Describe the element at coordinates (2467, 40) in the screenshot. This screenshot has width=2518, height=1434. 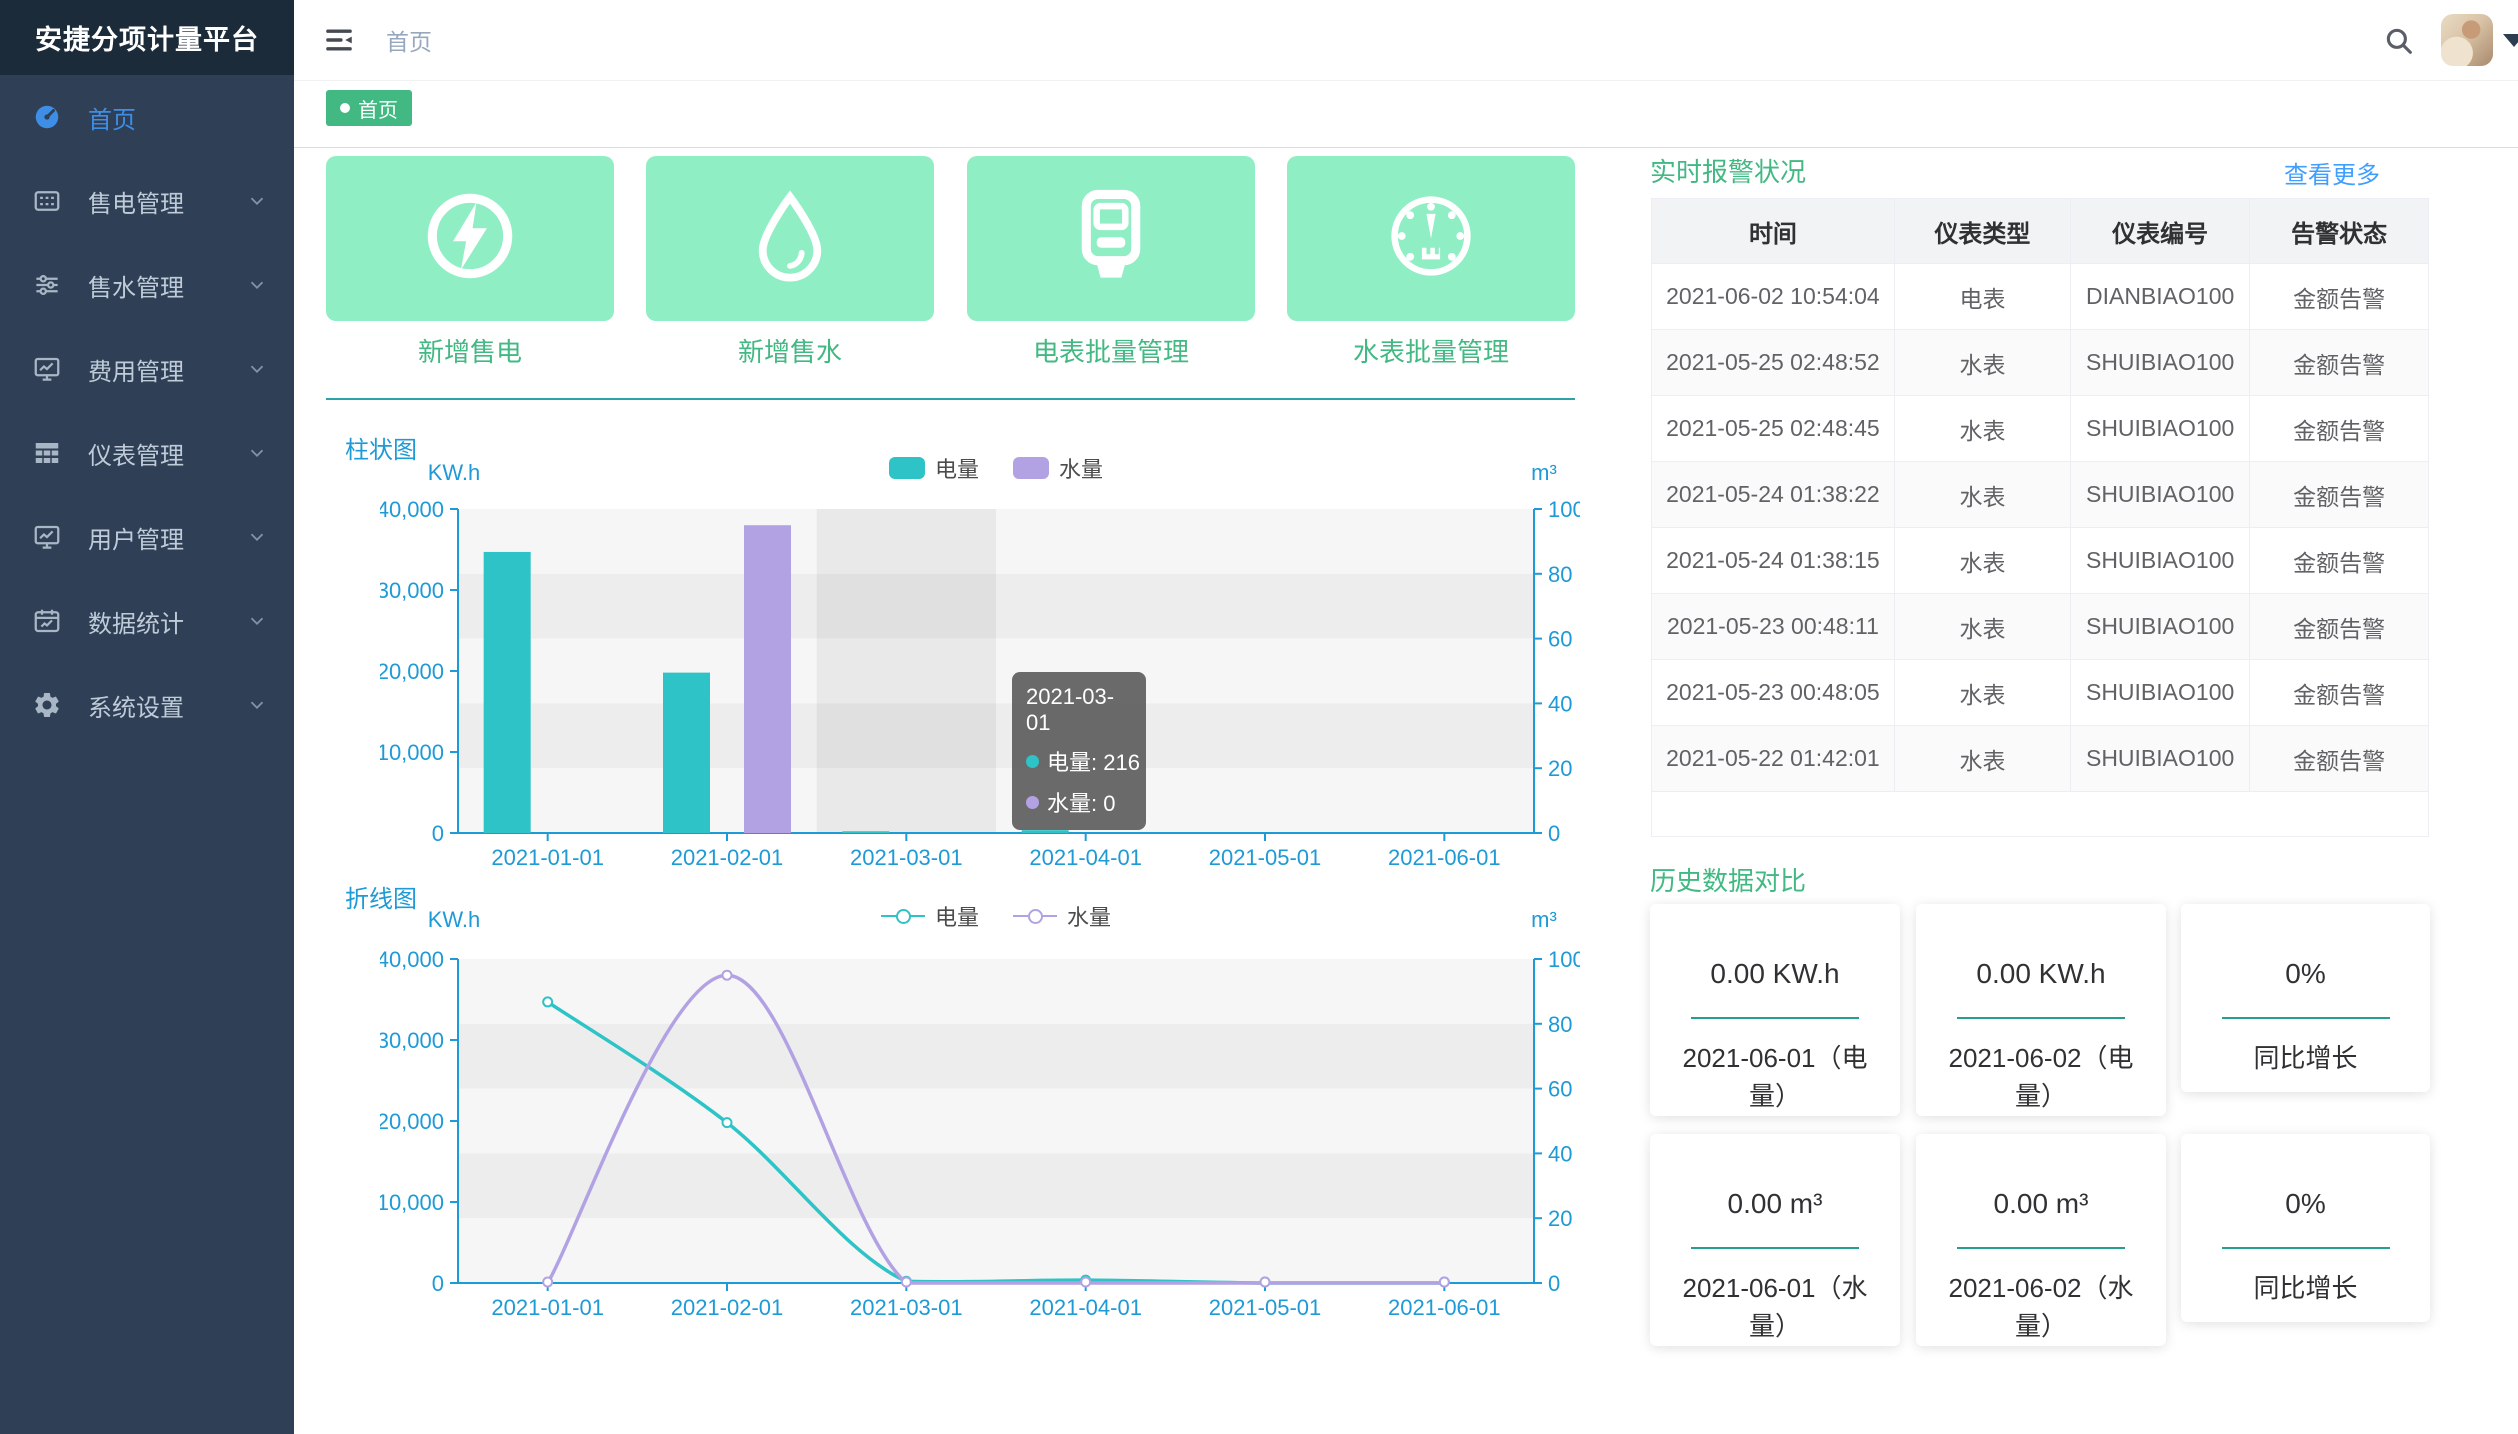
I see `user-avatar` at that location.